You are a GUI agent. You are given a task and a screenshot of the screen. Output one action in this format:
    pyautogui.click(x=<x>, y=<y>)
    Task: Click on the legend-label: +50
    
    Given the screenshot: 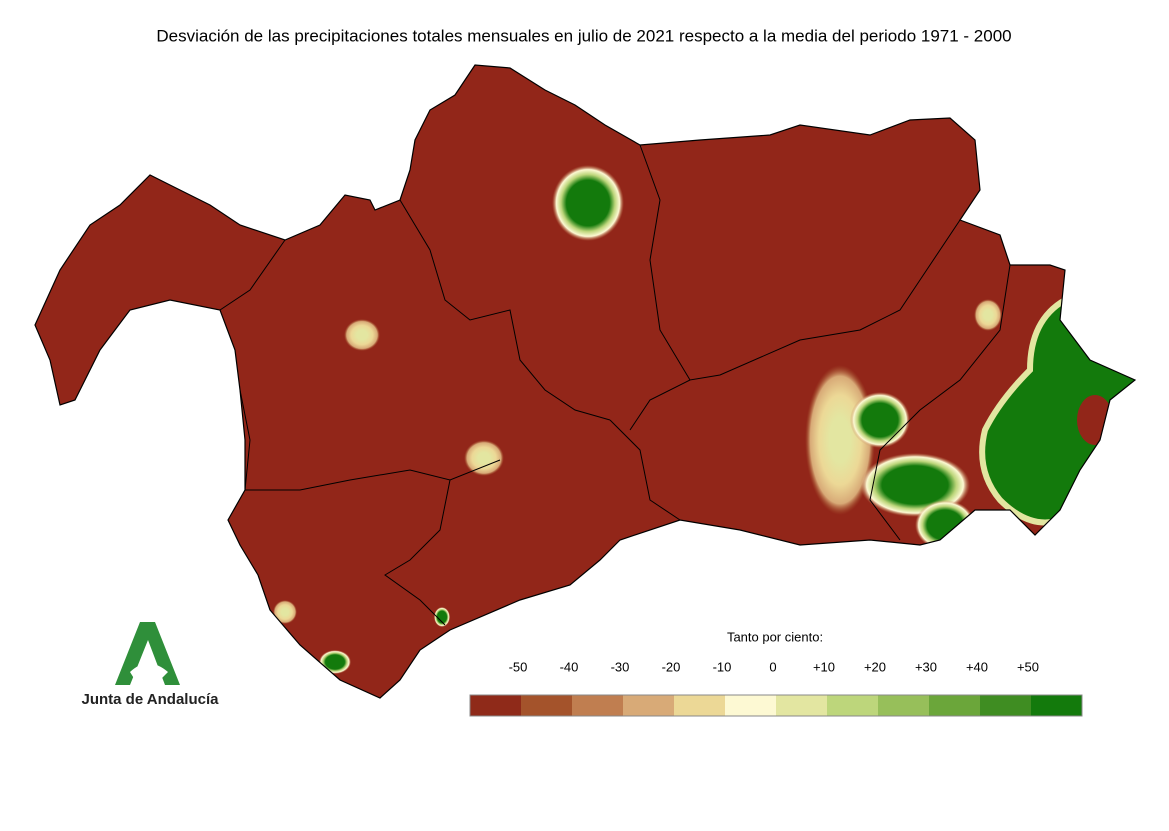 What is the action you would take?
    pyautogui.click(x=1028, y=666)
    